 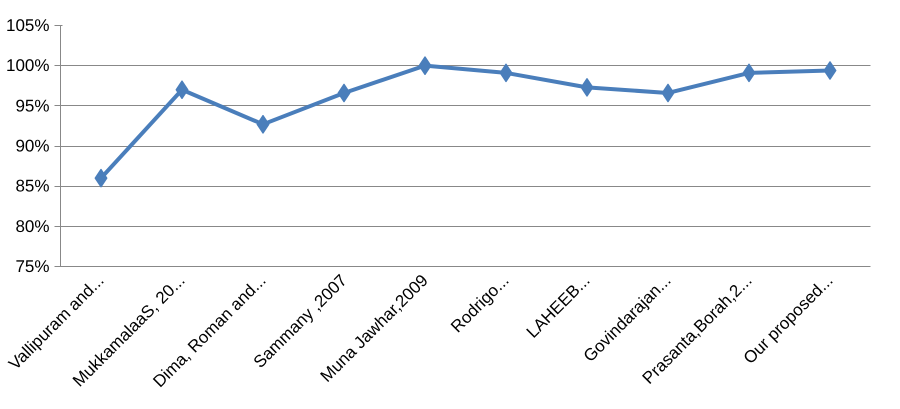 What do you see at coordinates (32, 106) in the screenshot?
I see `y-tick-label: 95%` at bounding box center [32, 106].